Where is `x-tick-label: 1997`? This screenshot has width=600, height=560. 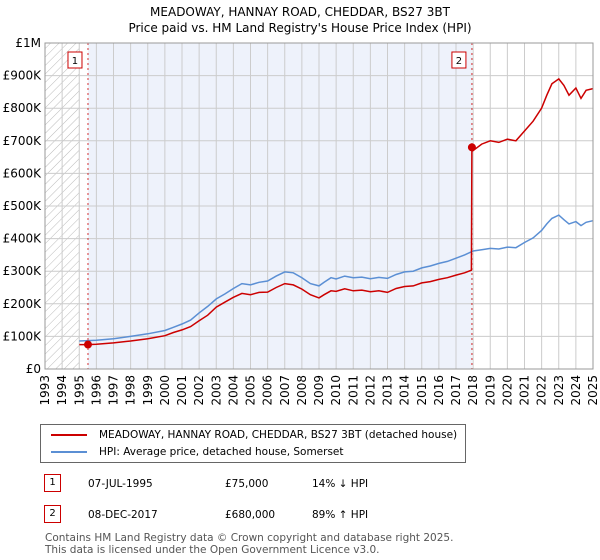 x-tick-label: 1997 is located at coordinates (114, 390).